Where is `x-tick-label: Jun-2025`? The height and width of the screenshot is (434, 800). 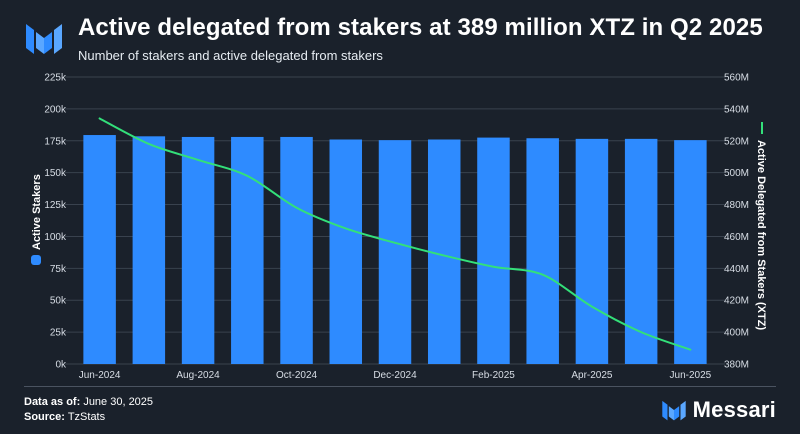 x-tick-label: Jun-2025 is located at coordinates (691, 375).